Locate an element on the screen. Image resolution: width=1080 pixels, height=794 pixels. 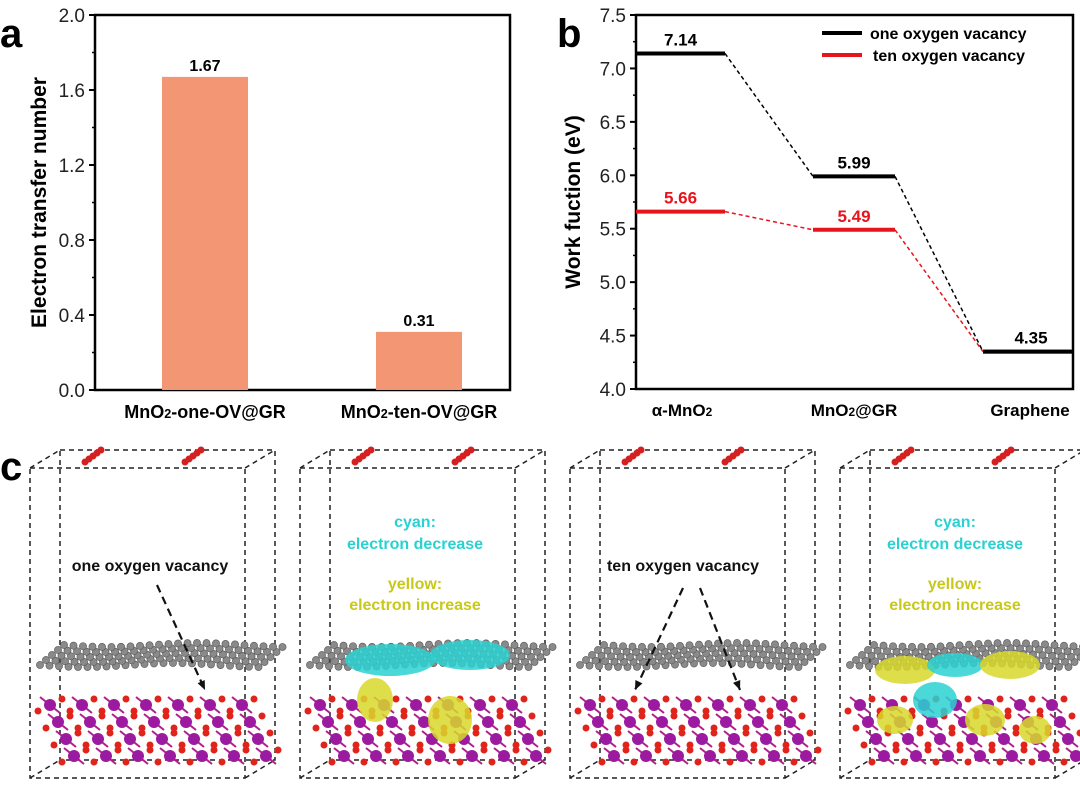
x-category-label-b: Graphene is located at coordinates (1029, 410).